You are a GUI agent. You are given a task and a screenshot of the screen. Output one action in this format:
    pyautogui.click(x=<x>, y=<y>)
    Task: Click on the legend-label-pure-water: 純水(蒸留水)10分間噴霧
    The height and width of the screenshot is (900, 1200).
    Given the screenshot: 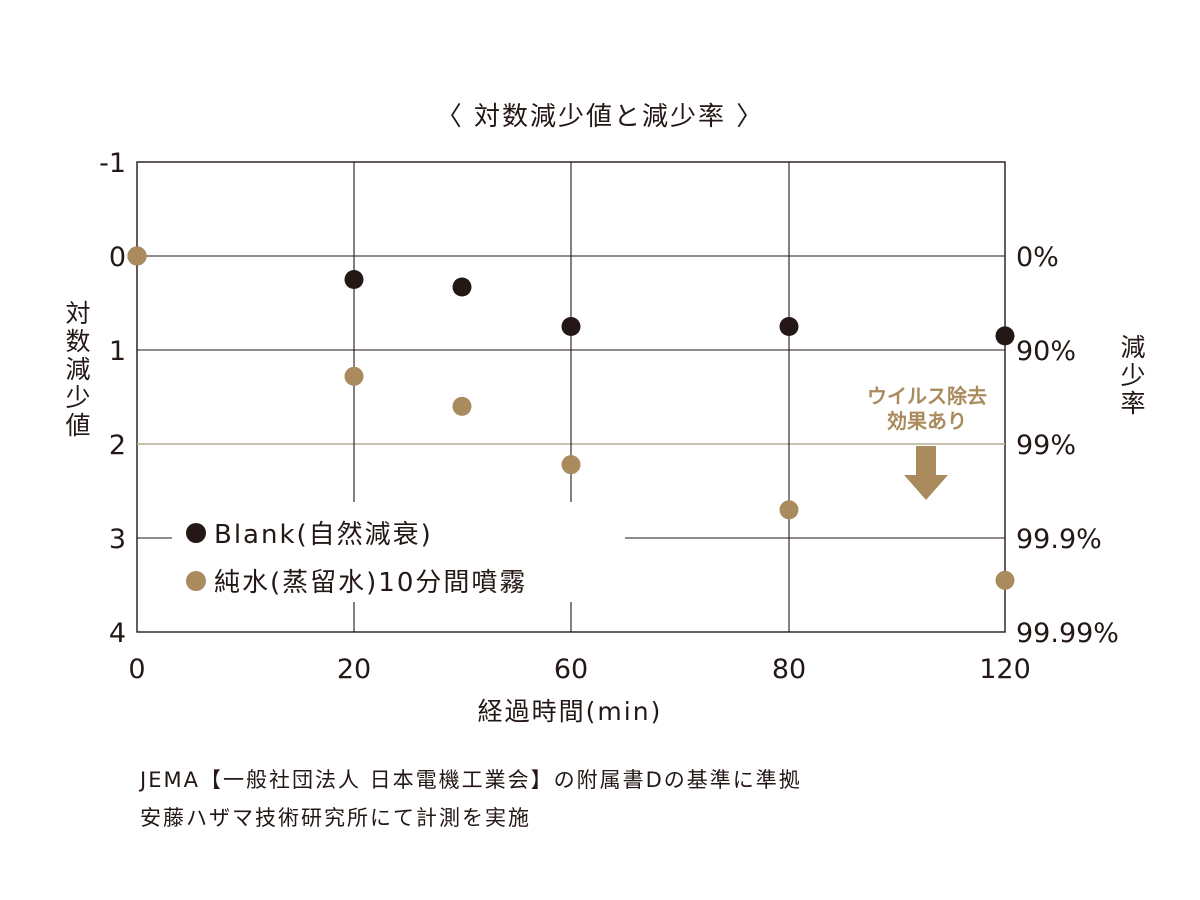 What is the action you would take?
    pyautogui.click(x=371, y=583)
    